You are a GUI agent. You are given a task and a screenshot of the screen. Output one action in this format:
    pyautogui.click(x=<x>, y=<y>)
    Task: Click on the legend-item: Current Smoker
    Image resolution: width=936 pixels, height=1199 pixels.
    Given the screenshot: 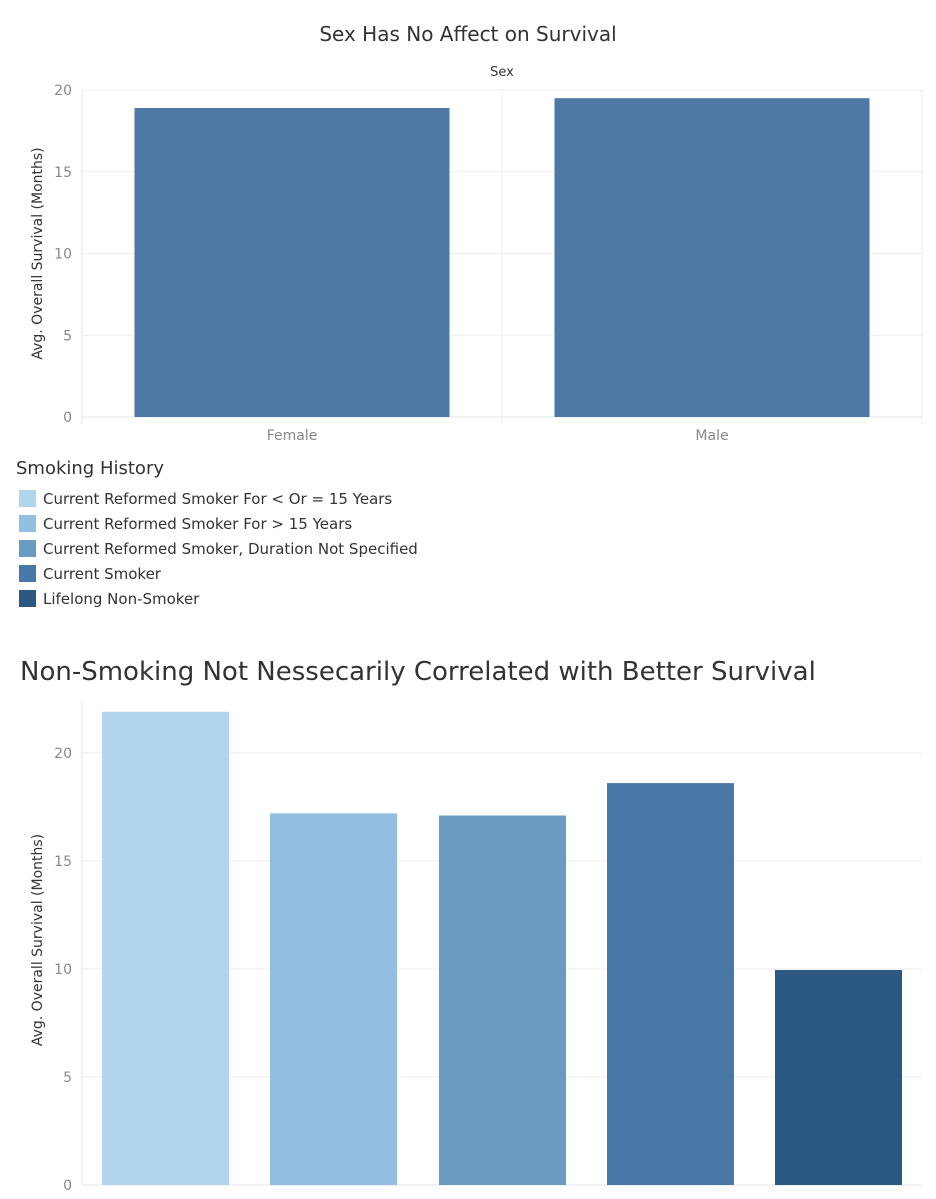 What is the action you would take?
    pyautogui.click(x=266, y=573)
    